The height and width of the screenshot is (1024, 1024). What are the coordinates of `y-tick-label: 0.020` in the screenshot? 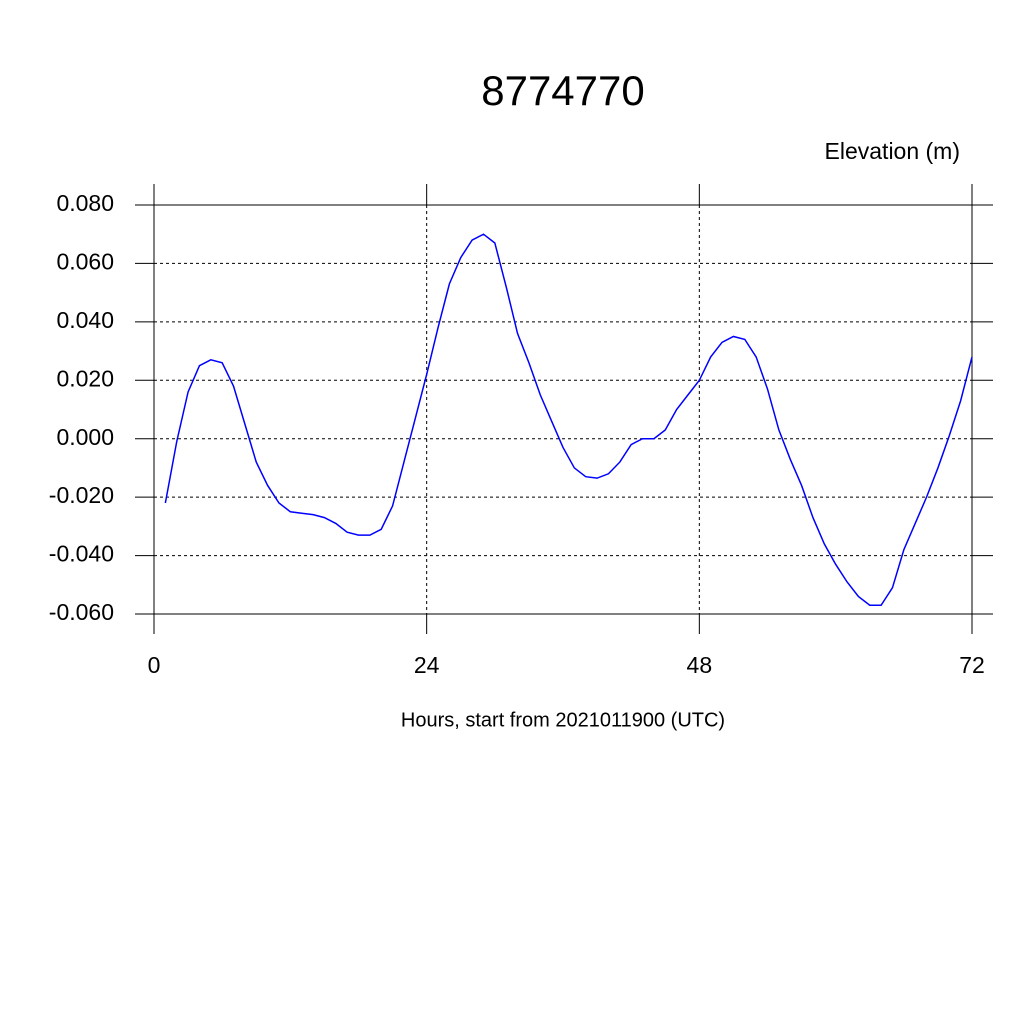 It's located at (85, 378).